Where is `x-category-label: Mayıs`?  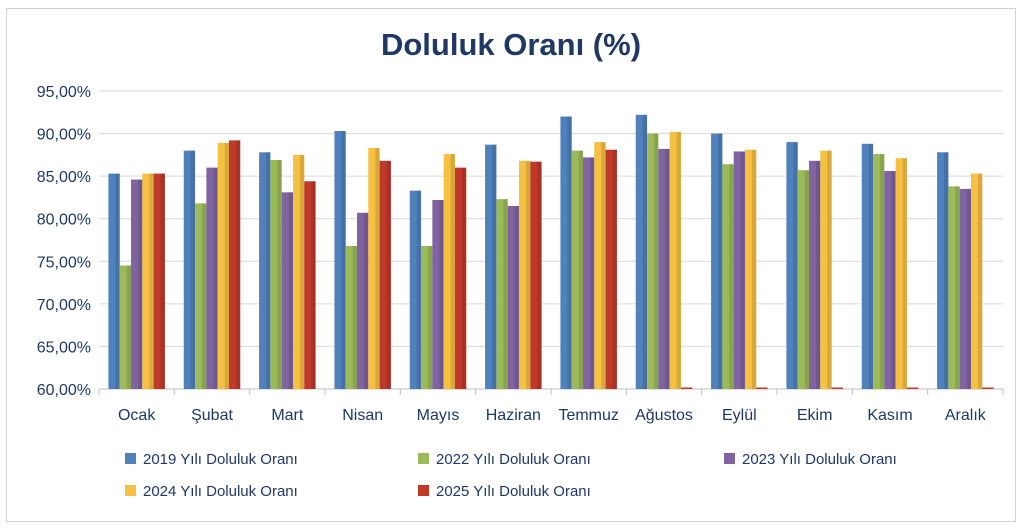
x-category-label: Mayıs is located at coordinates (438, 415).